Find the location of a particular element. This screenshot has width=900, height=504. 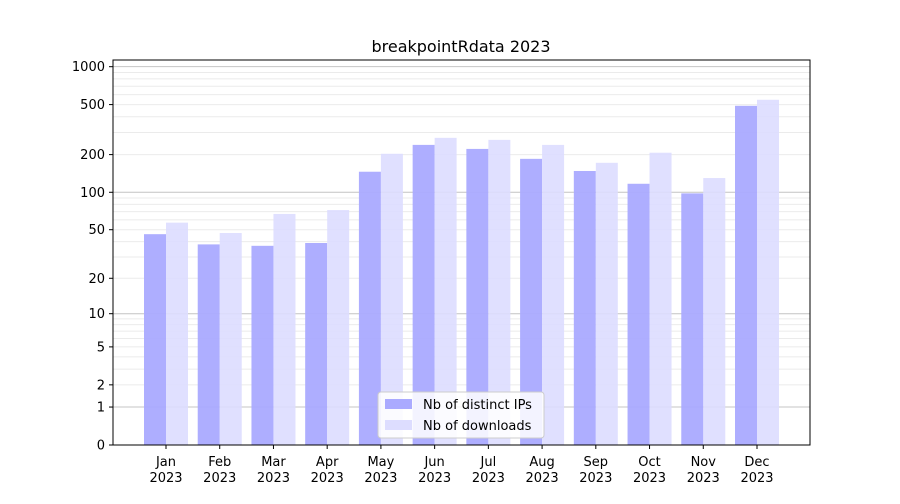

y-tick-label: 1 is located at coordinates (101, 408).